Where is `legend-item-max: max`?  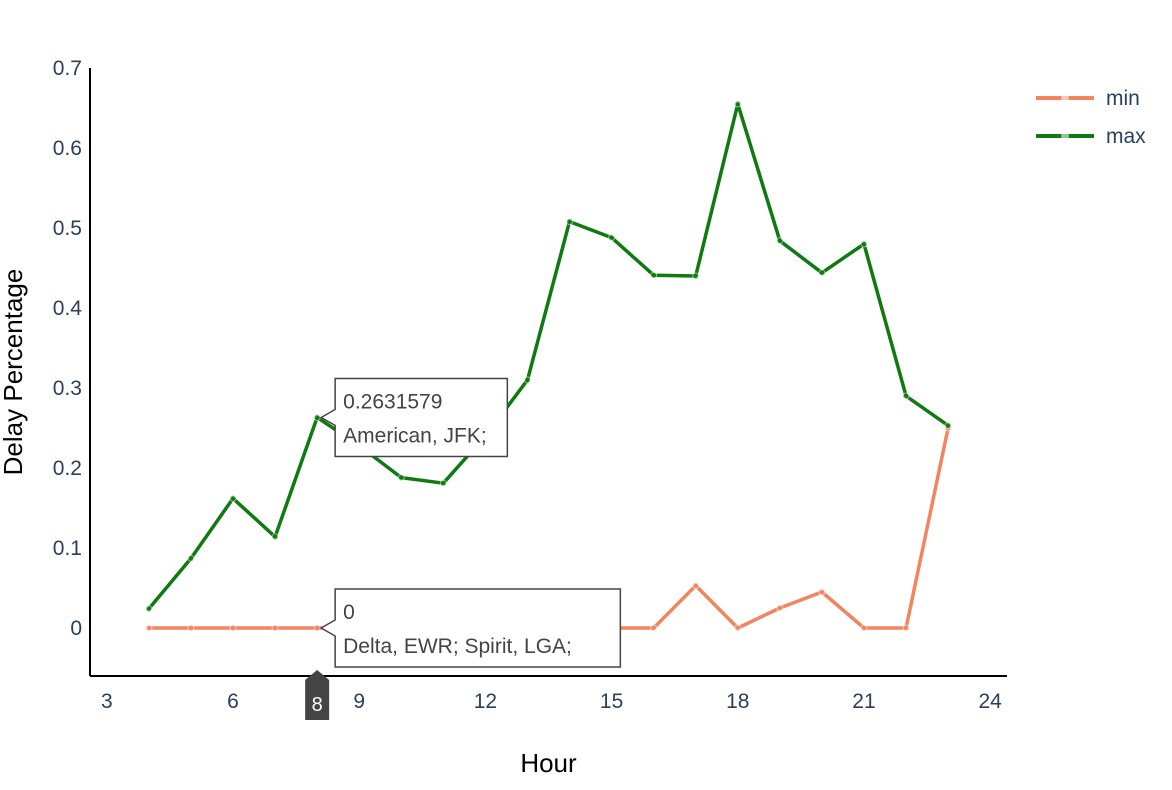
legend-item-max: max is located at coordinates (1091, 136).